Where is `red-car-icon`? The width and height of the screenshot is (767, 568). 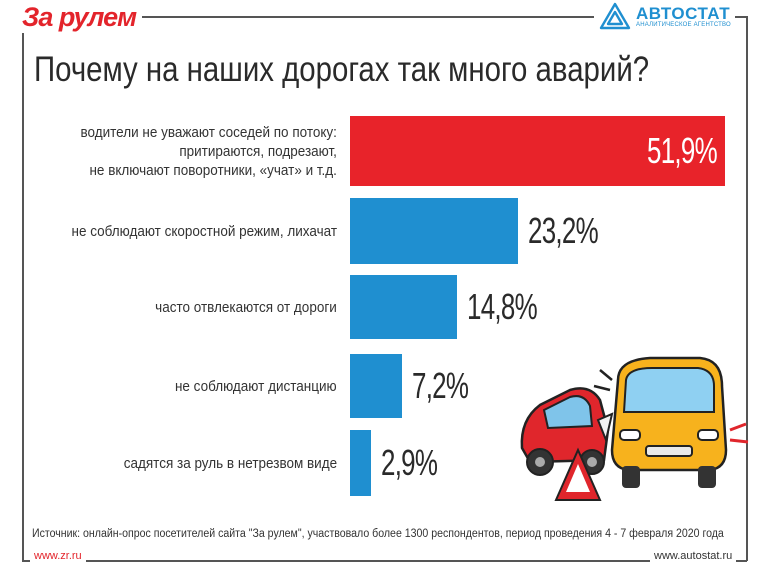
red-car-icon is located at coordinates (567, 431).